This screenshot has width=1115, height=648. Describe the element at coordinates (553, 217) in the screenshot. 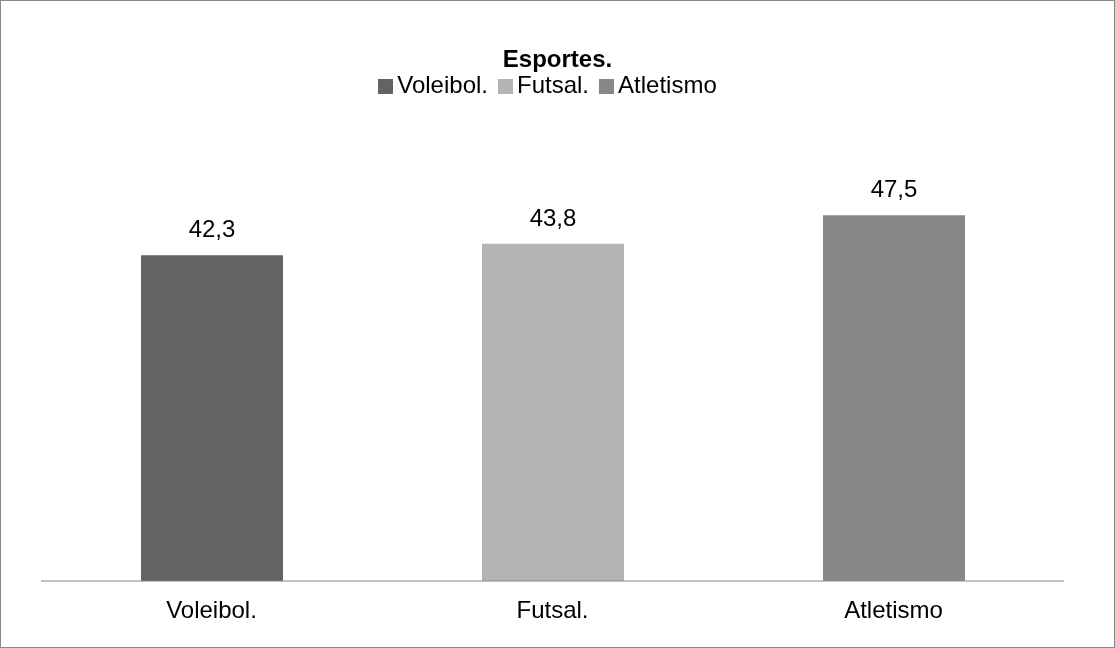

I see `data-label: 43,8` at that location.